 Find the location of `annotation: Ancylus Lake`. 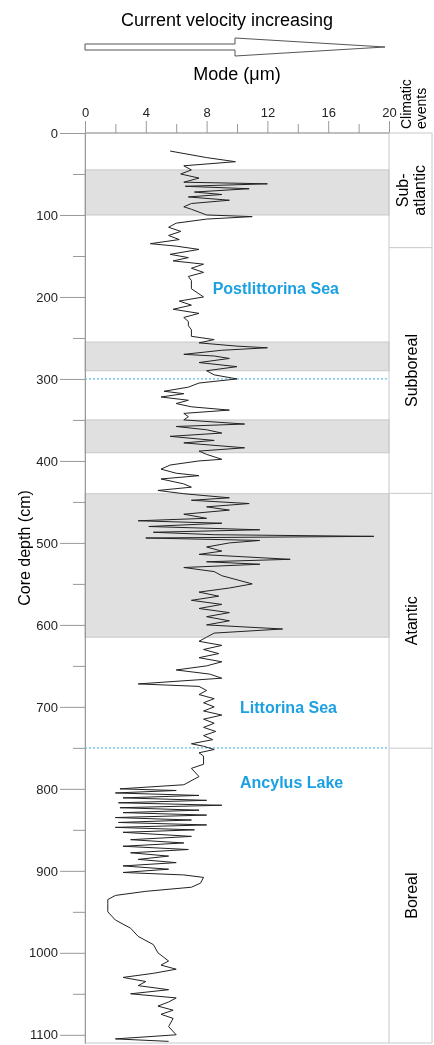

annotation: Ancylus Lake is located at coordinates (292, 783).